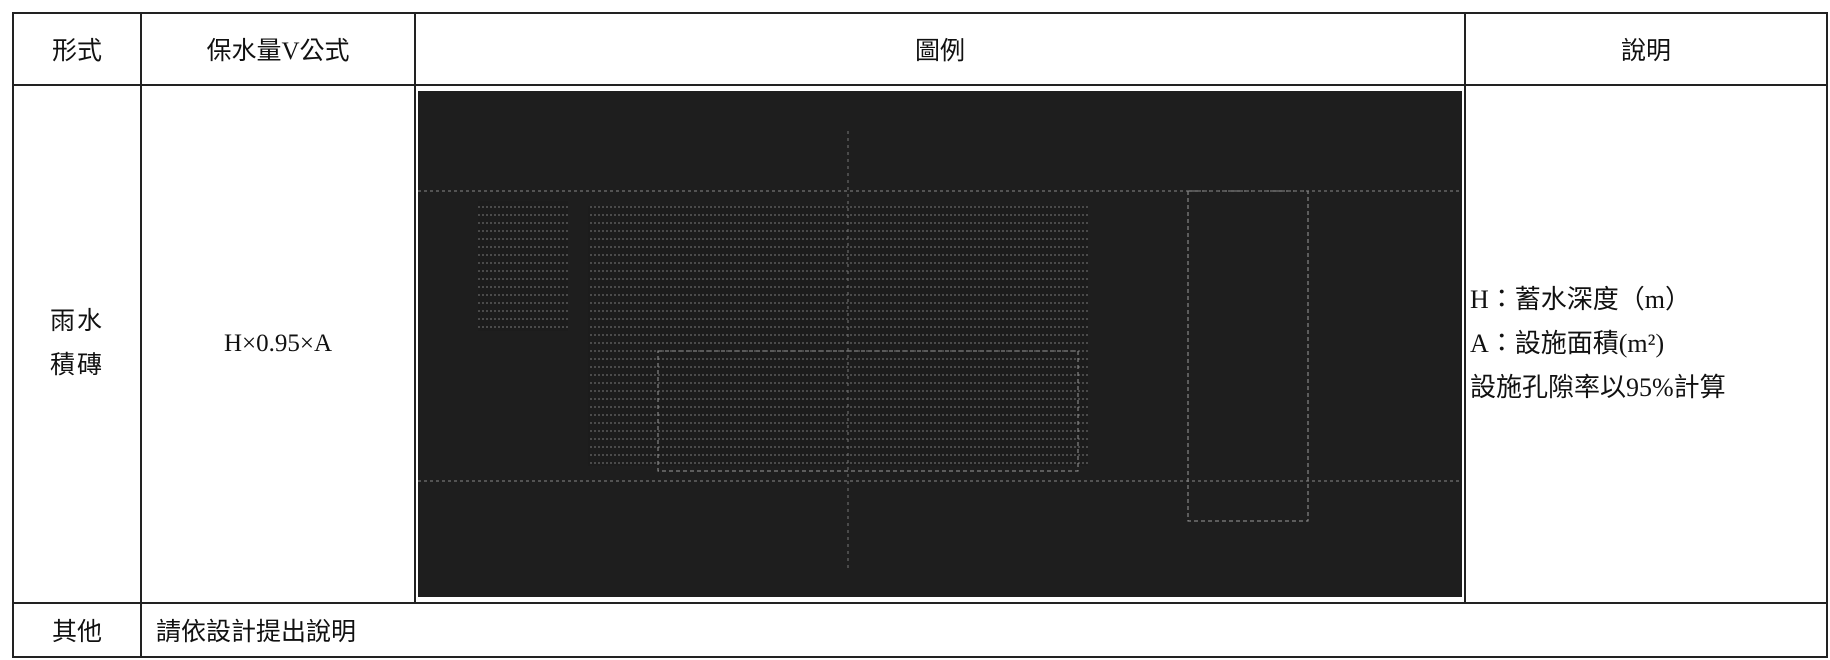 The width and height of the screenshot is (1830, 660). I want to click on formula-cell: H×0.95×A, so click(278, 344).